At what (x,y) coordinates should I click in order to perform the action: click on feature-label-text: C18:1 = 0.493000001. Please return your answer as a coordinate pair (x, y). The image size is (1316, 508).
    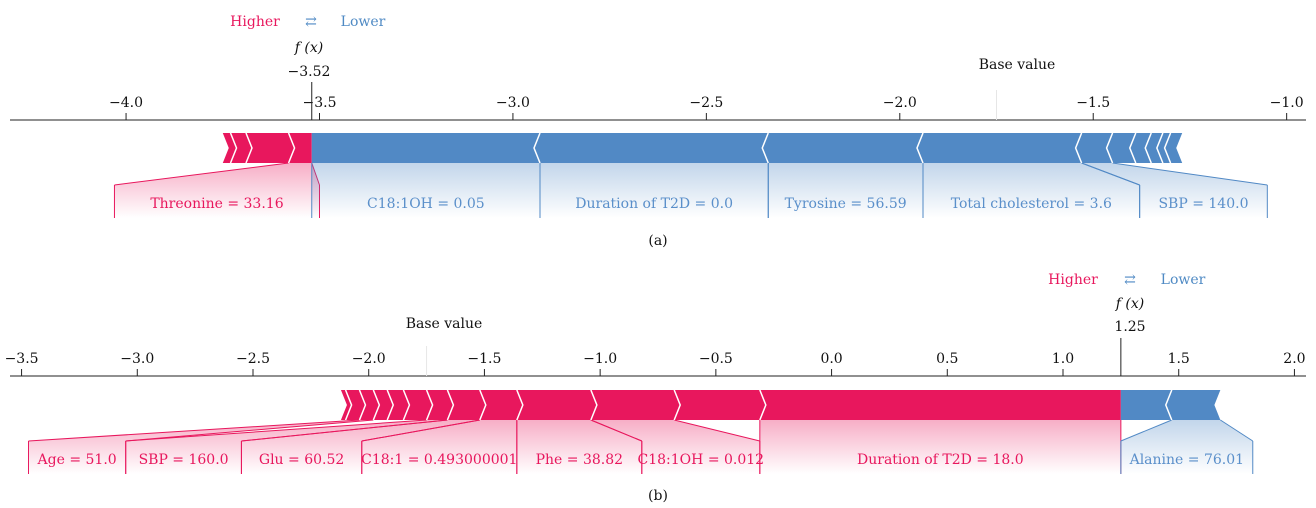
    Looking at the image, I should click on (439, 460).